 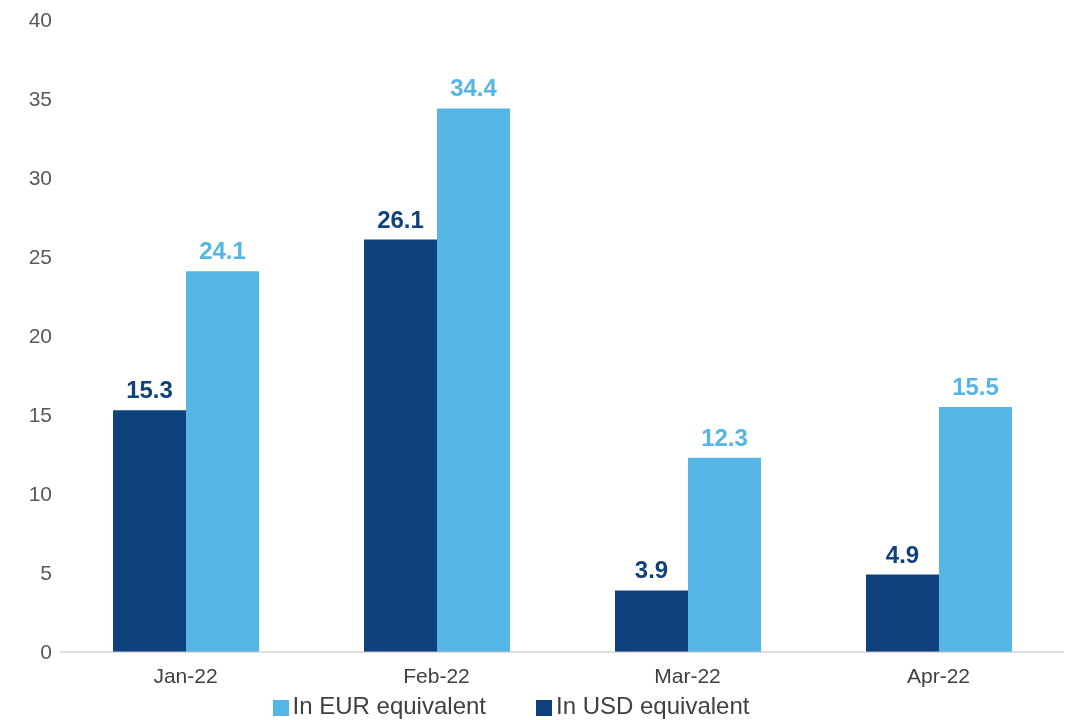 I want to click on data-label: 34.4, so click(x=474, y=88).